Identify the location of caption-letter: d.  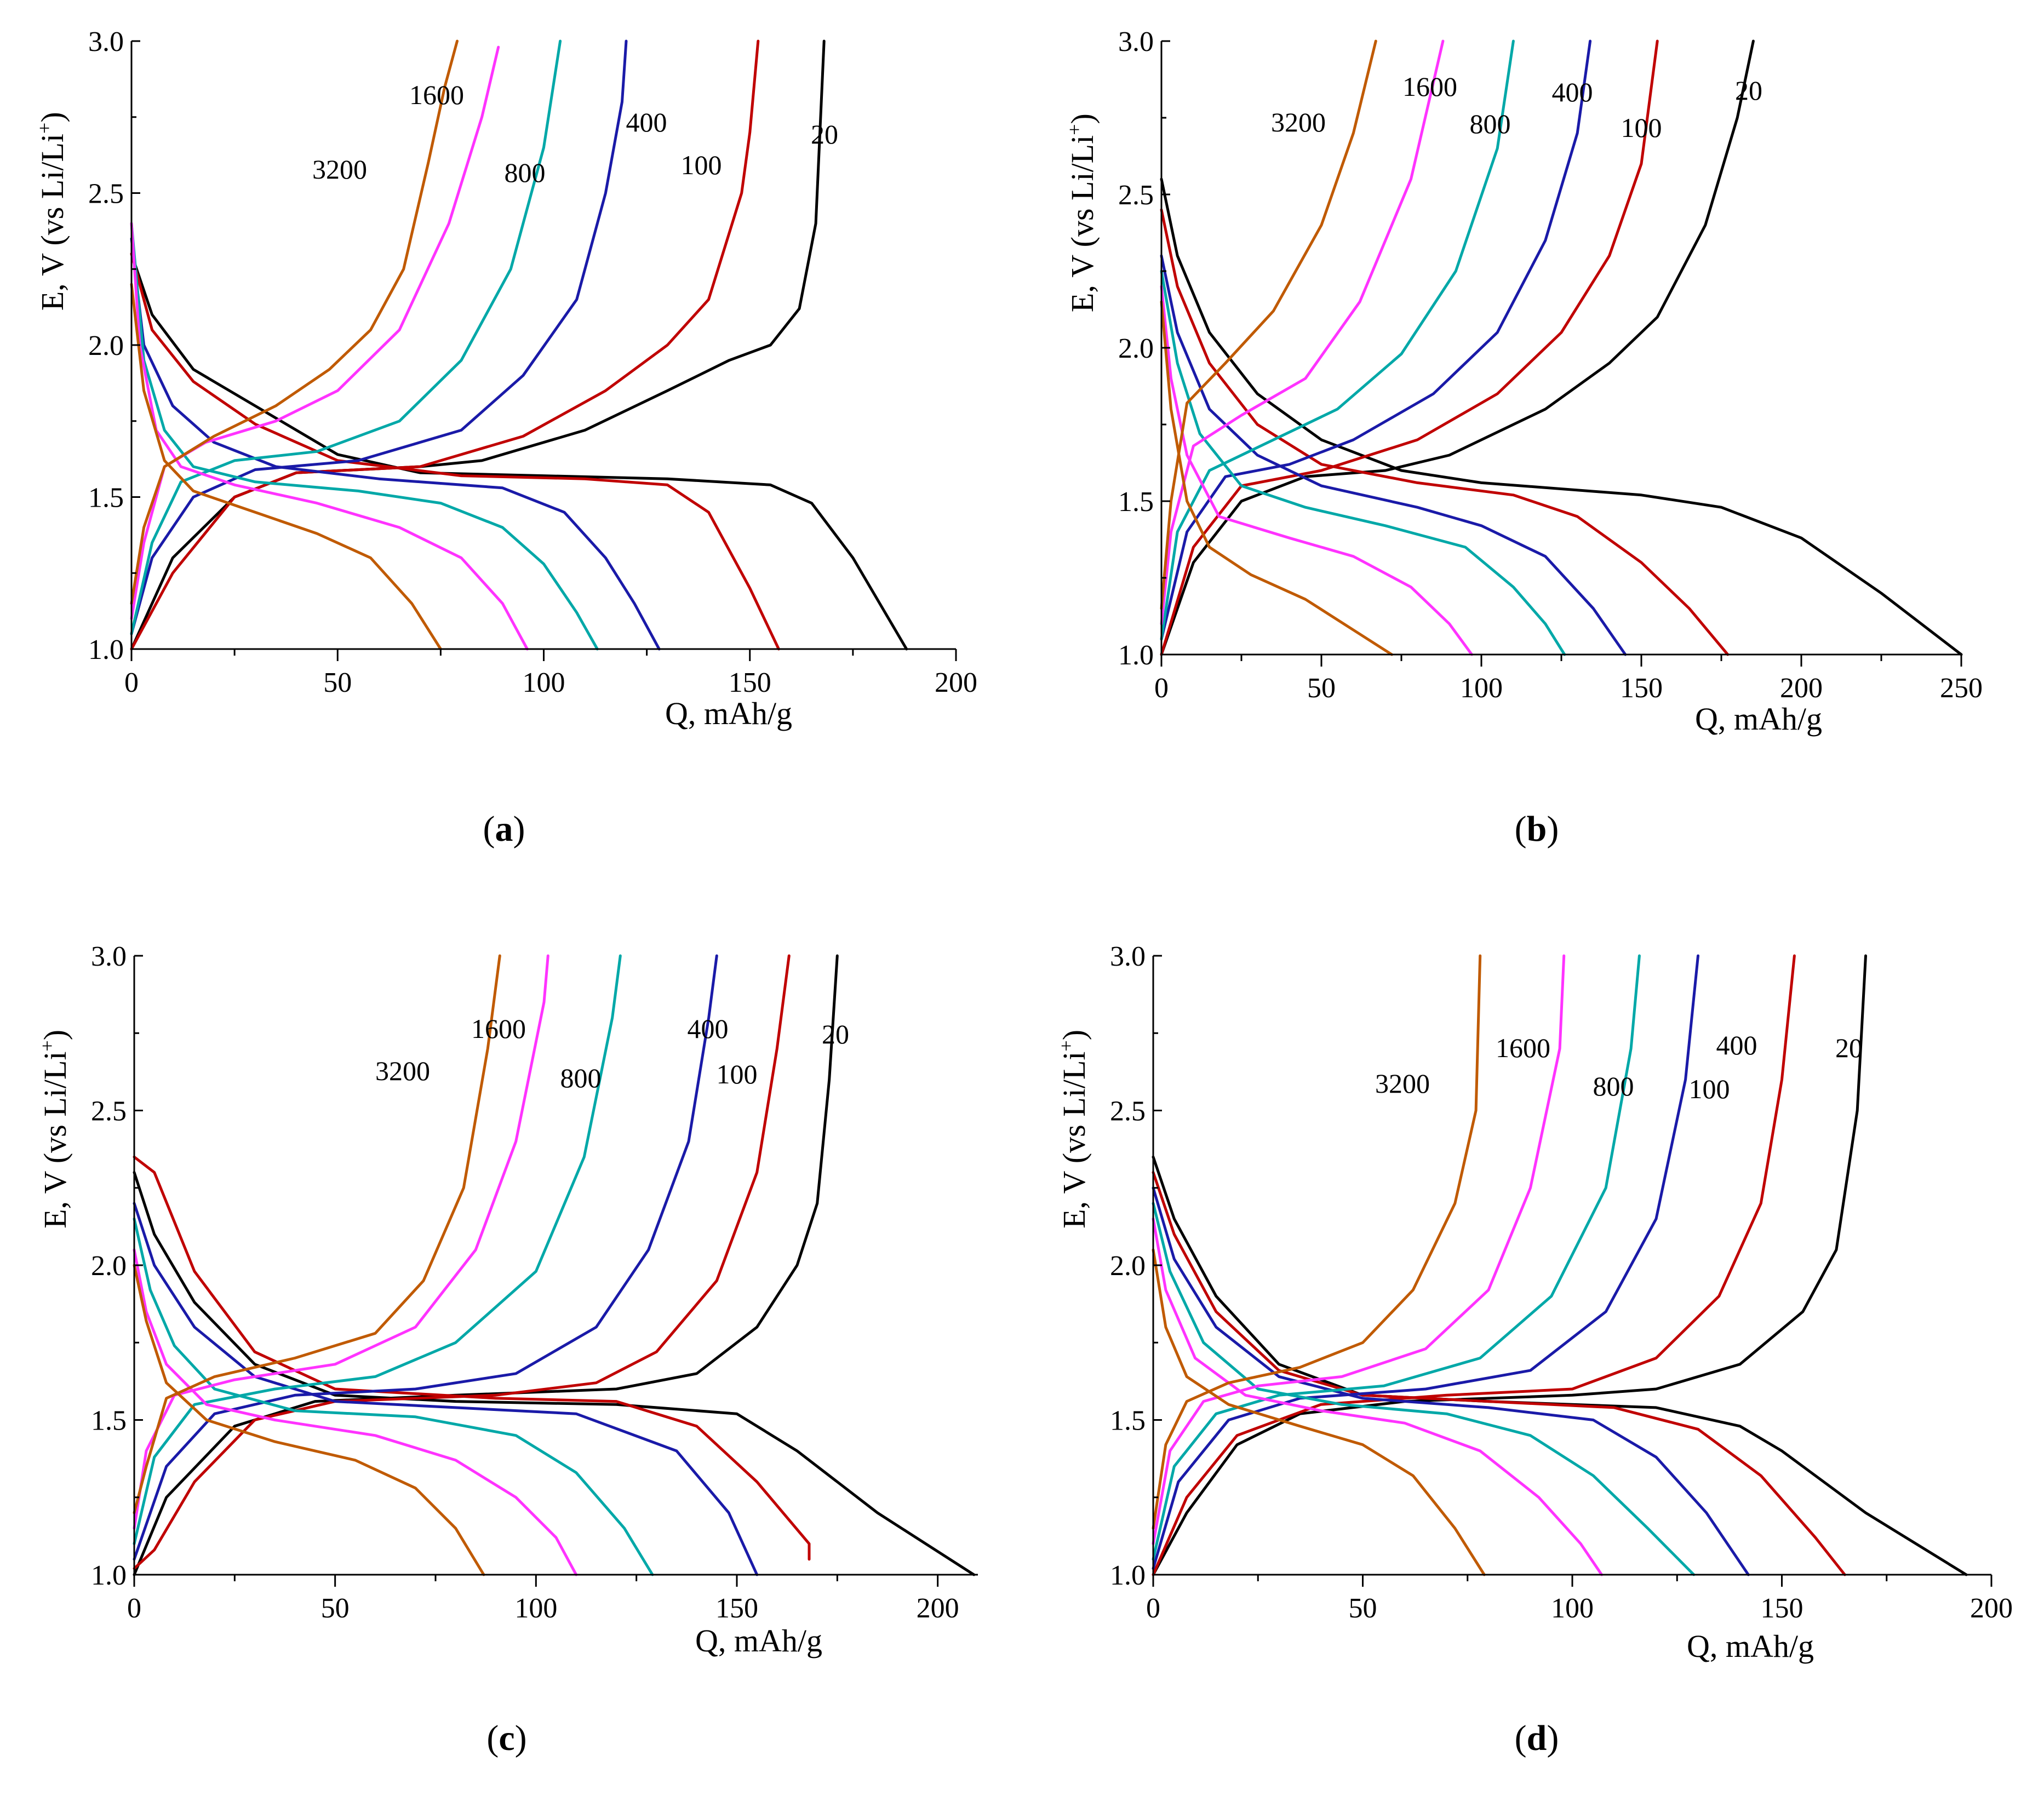
(1537, 1738).